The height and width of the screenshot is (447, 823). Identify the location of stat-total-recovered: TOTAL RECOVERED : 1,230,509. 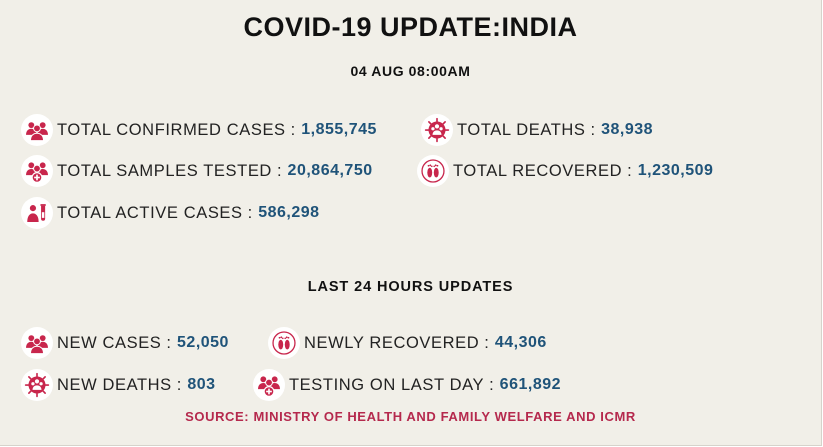
(565, 171).